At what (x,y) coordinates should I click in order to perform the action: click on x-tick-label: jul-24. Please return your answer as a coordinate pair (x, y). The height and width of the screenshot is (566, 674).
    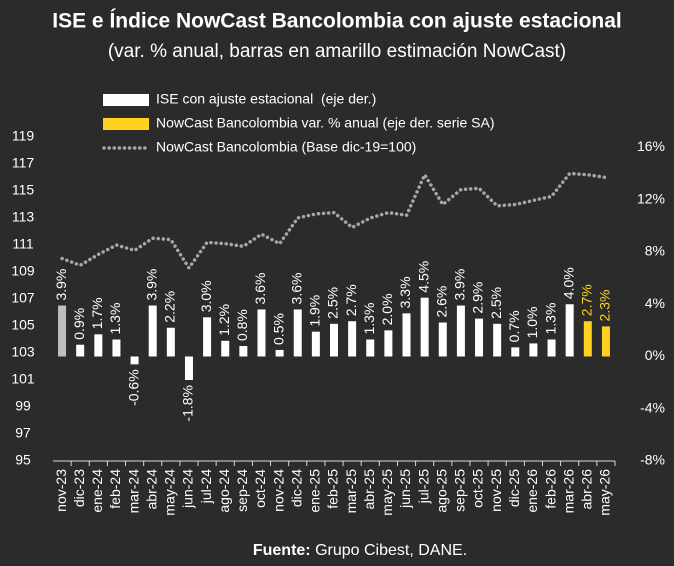
    Looking at the image, I should click on (206, 486).